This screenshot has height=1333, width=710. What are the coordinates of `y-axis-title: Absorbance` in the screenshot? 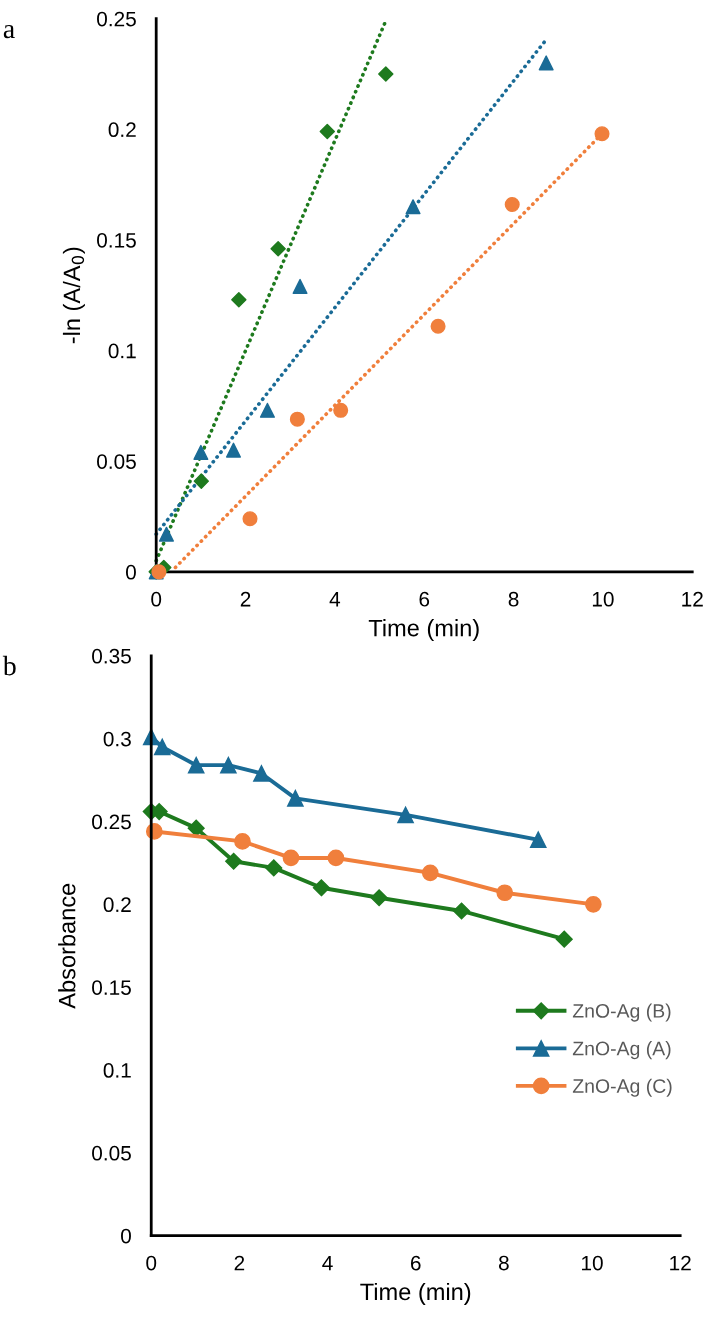 It's located at (67, 946).